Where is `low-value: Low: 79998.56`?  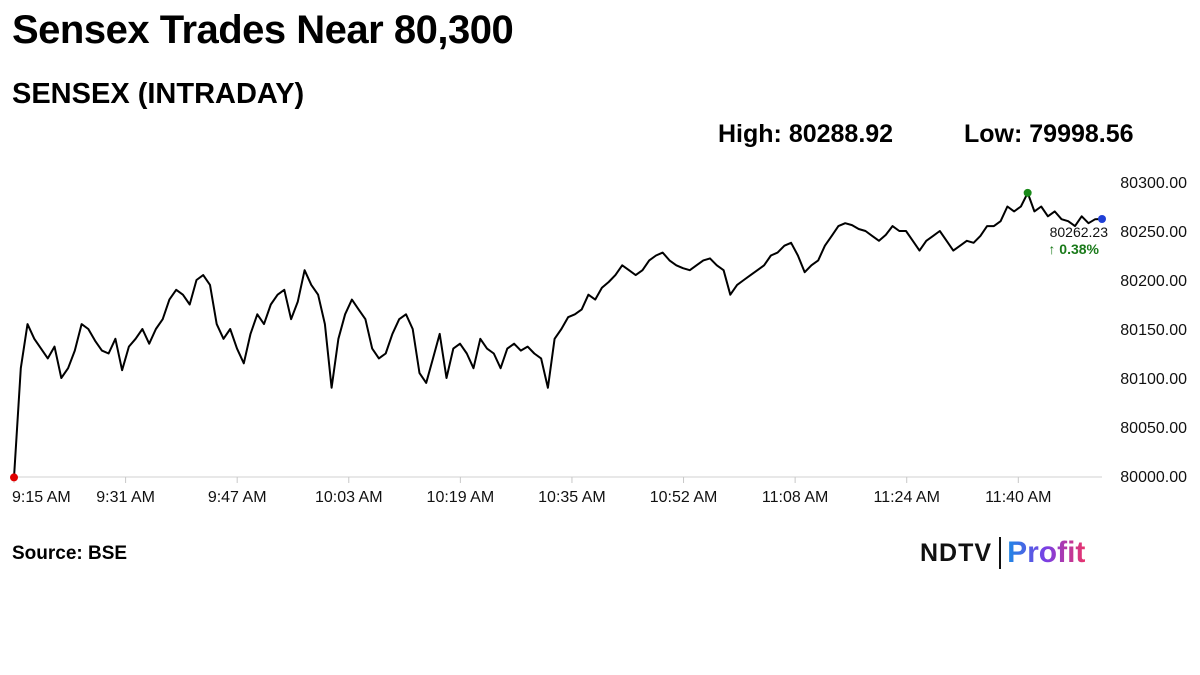 low-value: Low: 79998.56 is located at coordinates (1049, 134).